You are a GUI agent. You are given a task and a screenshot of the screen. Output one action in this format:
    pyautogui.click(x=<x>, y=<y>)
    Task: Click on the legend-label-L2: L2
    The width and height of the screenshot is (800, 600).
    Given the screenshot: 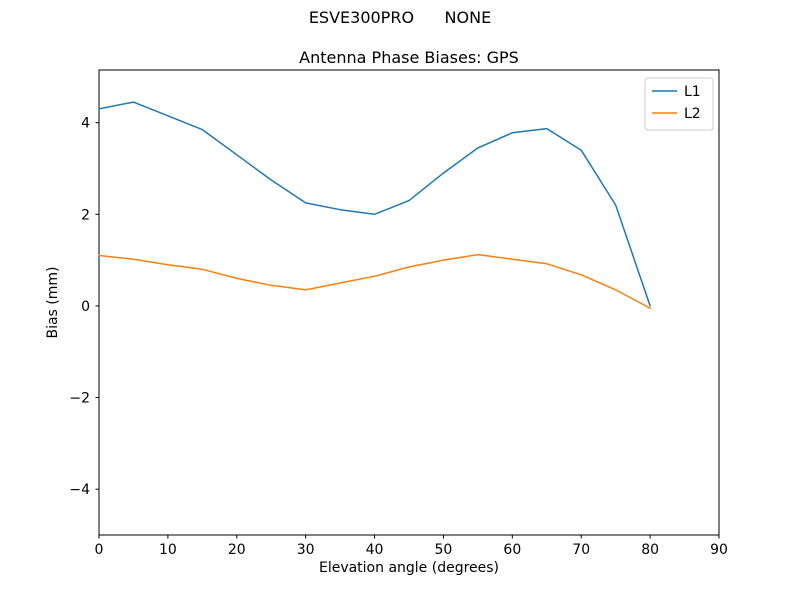 What is the action you would take?
    pyautogui.click(x=692, y=114)
    